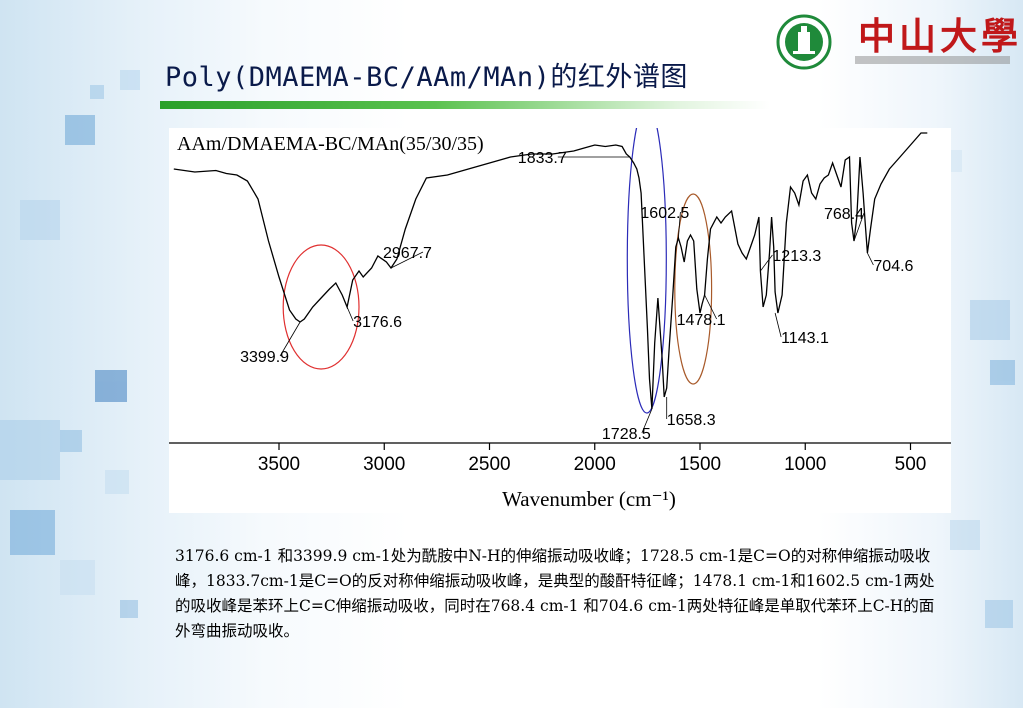  I want to click on x-tick-label: 3000, so click(384, 464).